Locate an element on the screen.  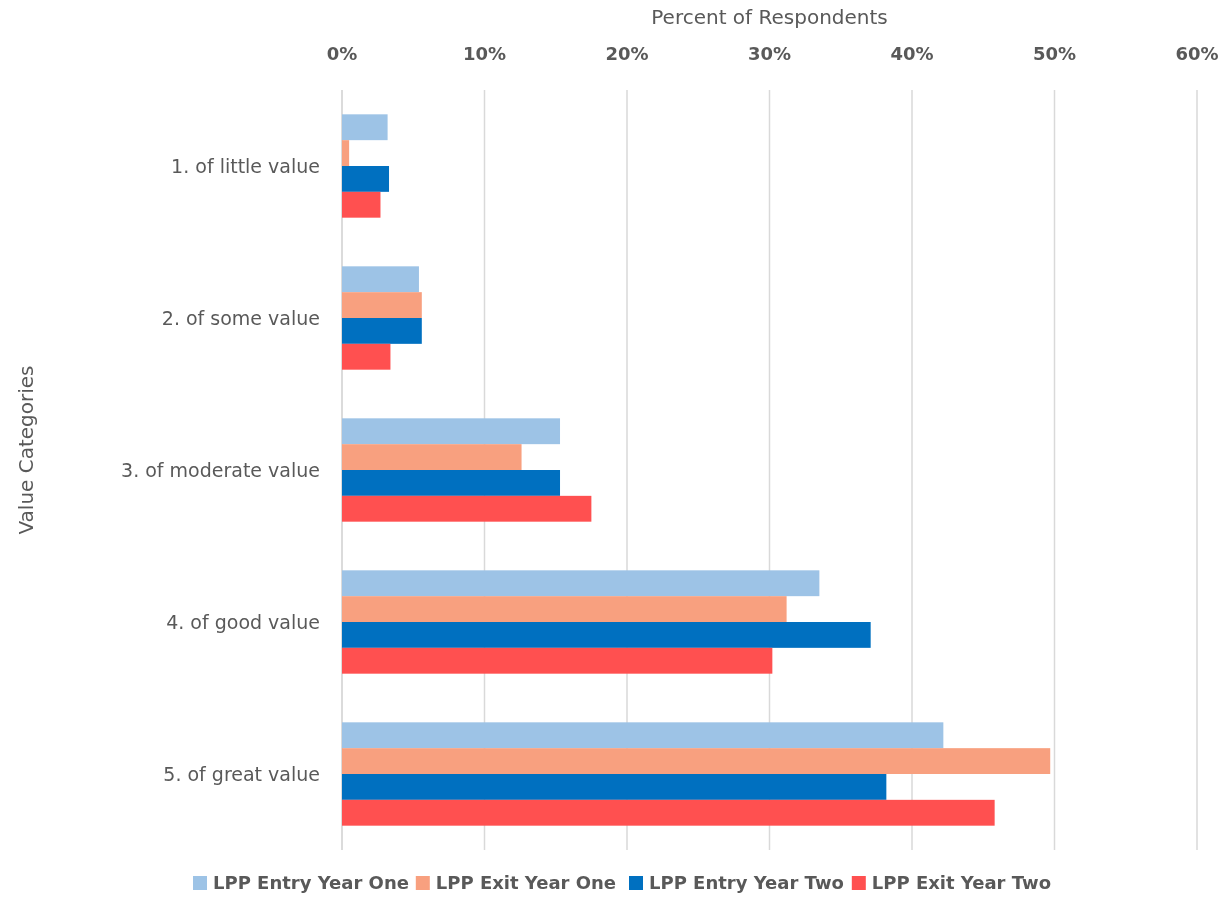
legend-label: LPP Entry Year Two is located at coordinates (746, 883).